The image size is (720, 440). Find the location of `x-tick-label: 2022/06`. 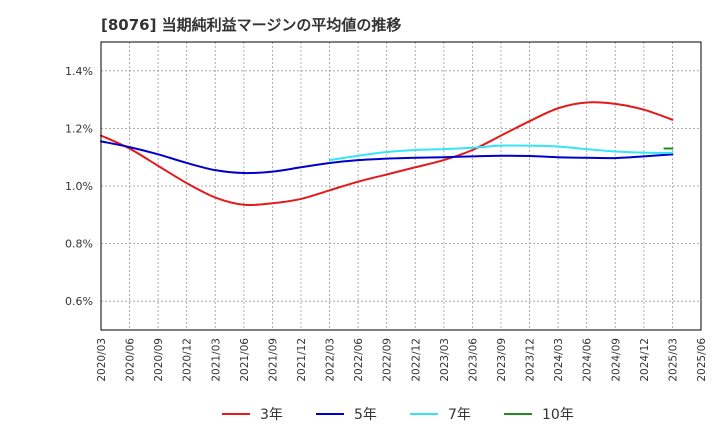

x-tick-label: 2022/06 is located at coordinates (359, 360).